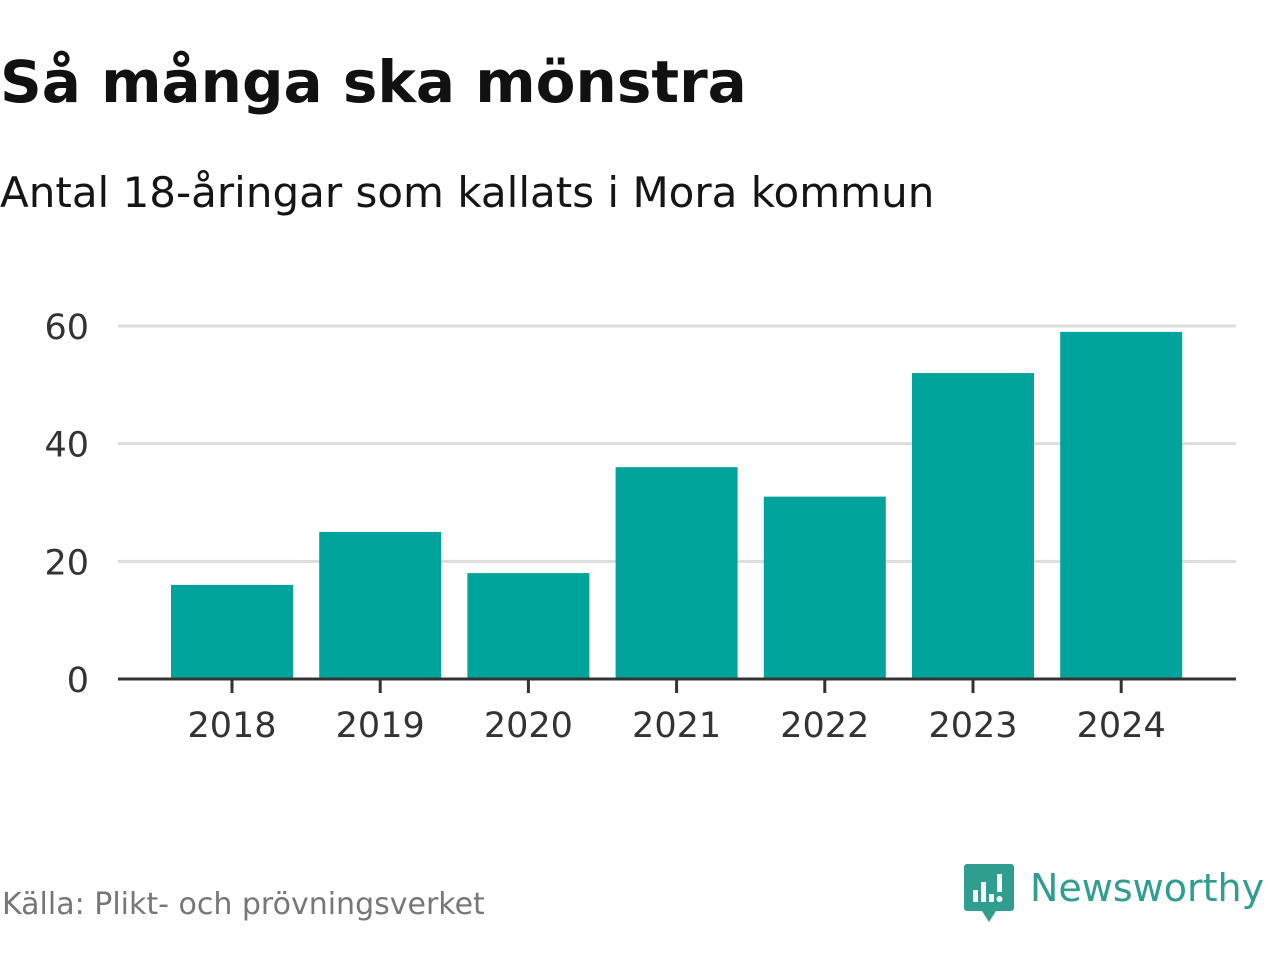  What do you see at coordinates (989, 893) in the screenshot?
I see `newsworthy-logo-icon` at bounding box center [989, 893].